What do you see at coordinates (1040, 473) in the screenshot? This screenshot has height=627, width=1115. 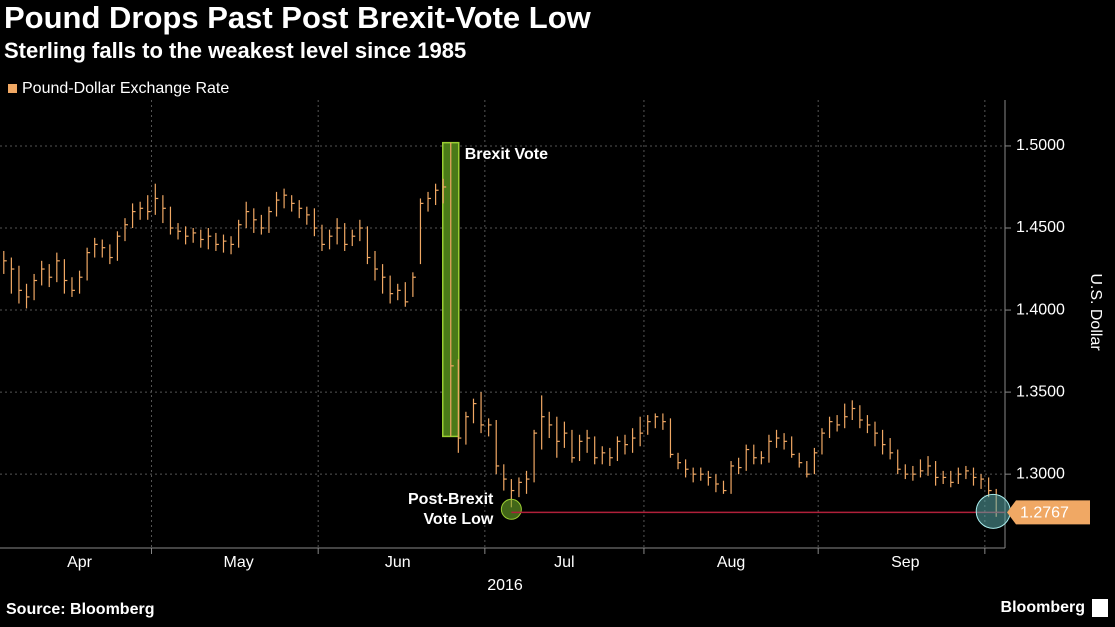 I see `y-tick-label: 1.3000` at bounding box center [1040, 473].